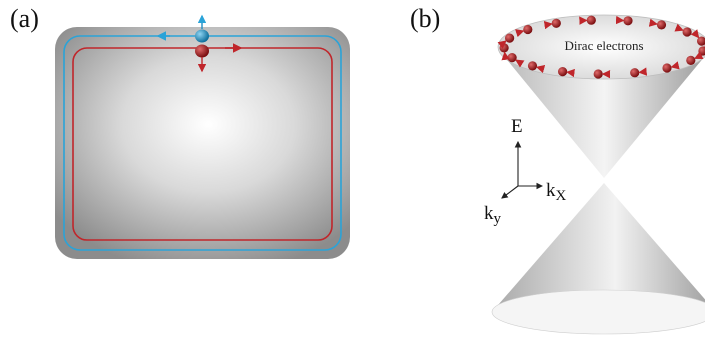  I want to click on panel-a-label: (a), so click(24, 18).